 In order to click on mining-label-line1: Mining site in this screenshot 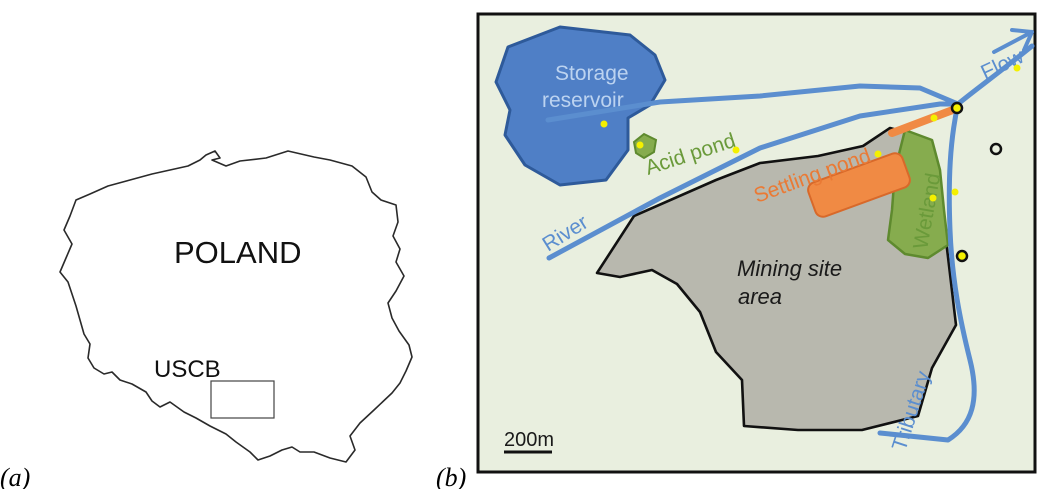, I will do `click(789, 268)`.